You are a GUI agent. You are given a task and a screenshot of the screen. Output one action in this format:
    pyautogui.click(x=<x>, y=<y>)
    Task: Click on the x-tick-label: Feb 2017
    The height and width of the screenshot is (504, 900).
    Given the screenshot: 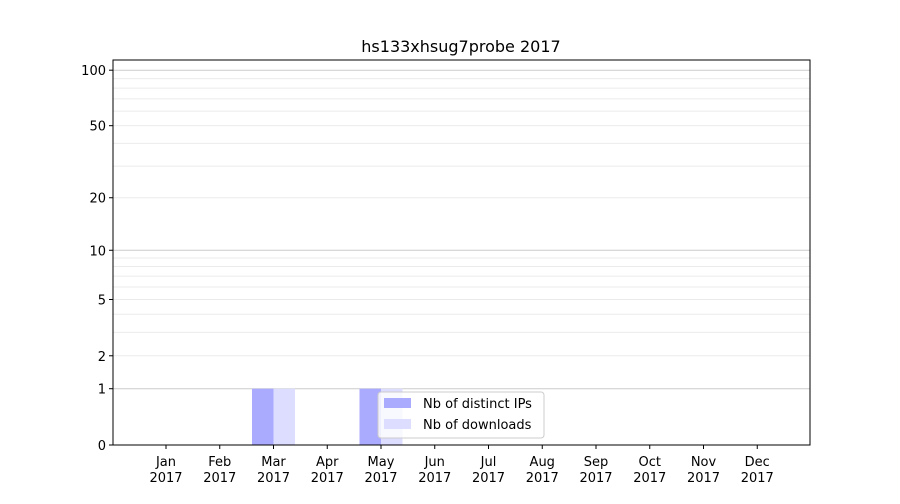 What is the action you would take?
    pyautogui.click(x=219, y=470)
    